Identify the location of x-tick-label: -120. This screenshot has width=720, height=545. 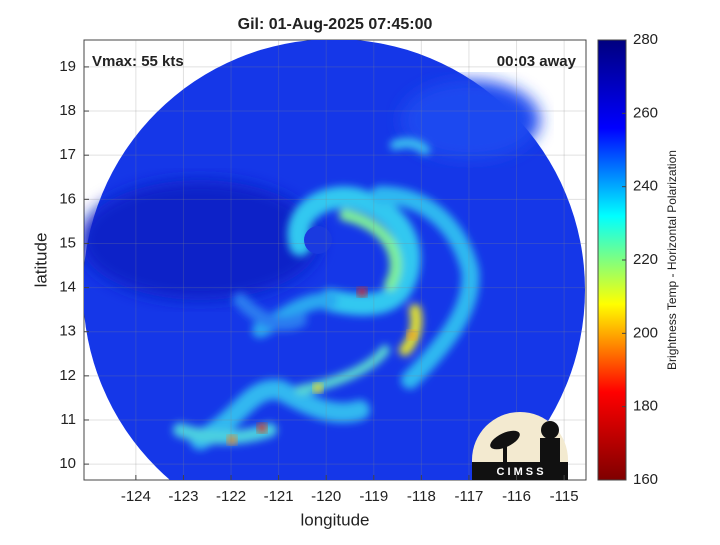
(326, 496).